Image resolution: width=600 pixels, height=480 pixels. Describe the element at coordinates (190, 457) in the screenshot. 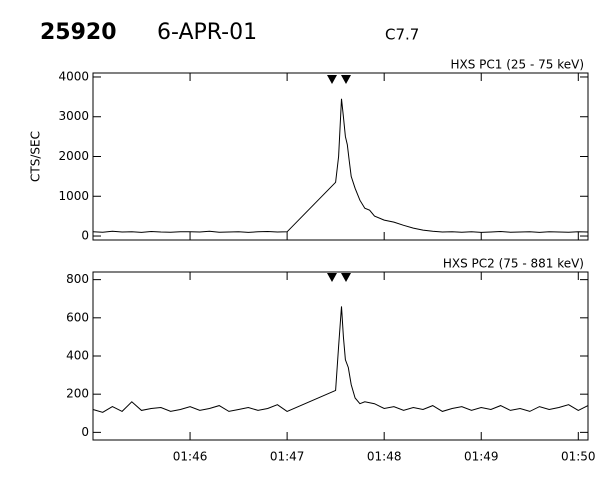

I see `x-tick-label: 01:46` at that location.